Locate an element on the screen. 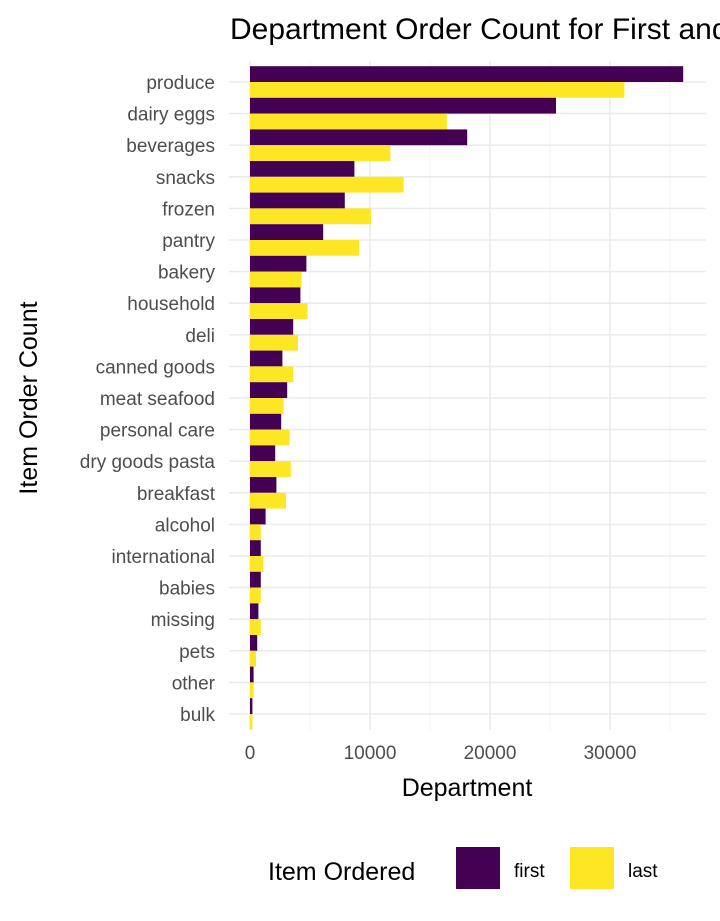 The width and height of the screenshot is (720, 921). y-tick-label: pantry is located at coordinates (188, 241).